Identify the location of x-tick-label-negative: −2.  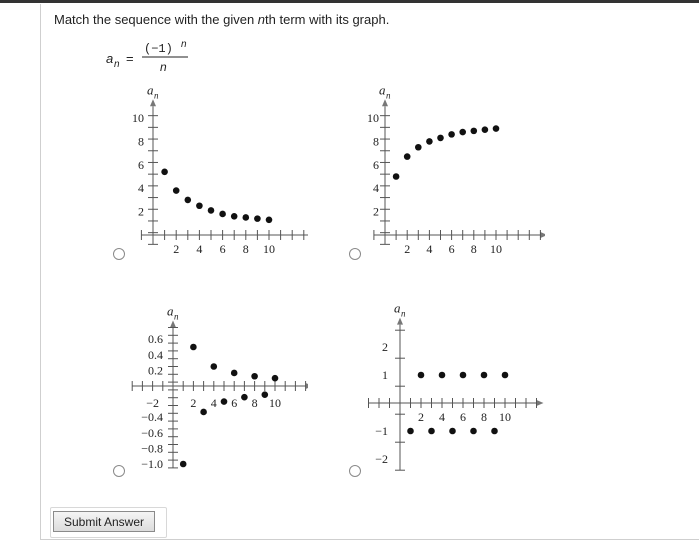
(152, 403).